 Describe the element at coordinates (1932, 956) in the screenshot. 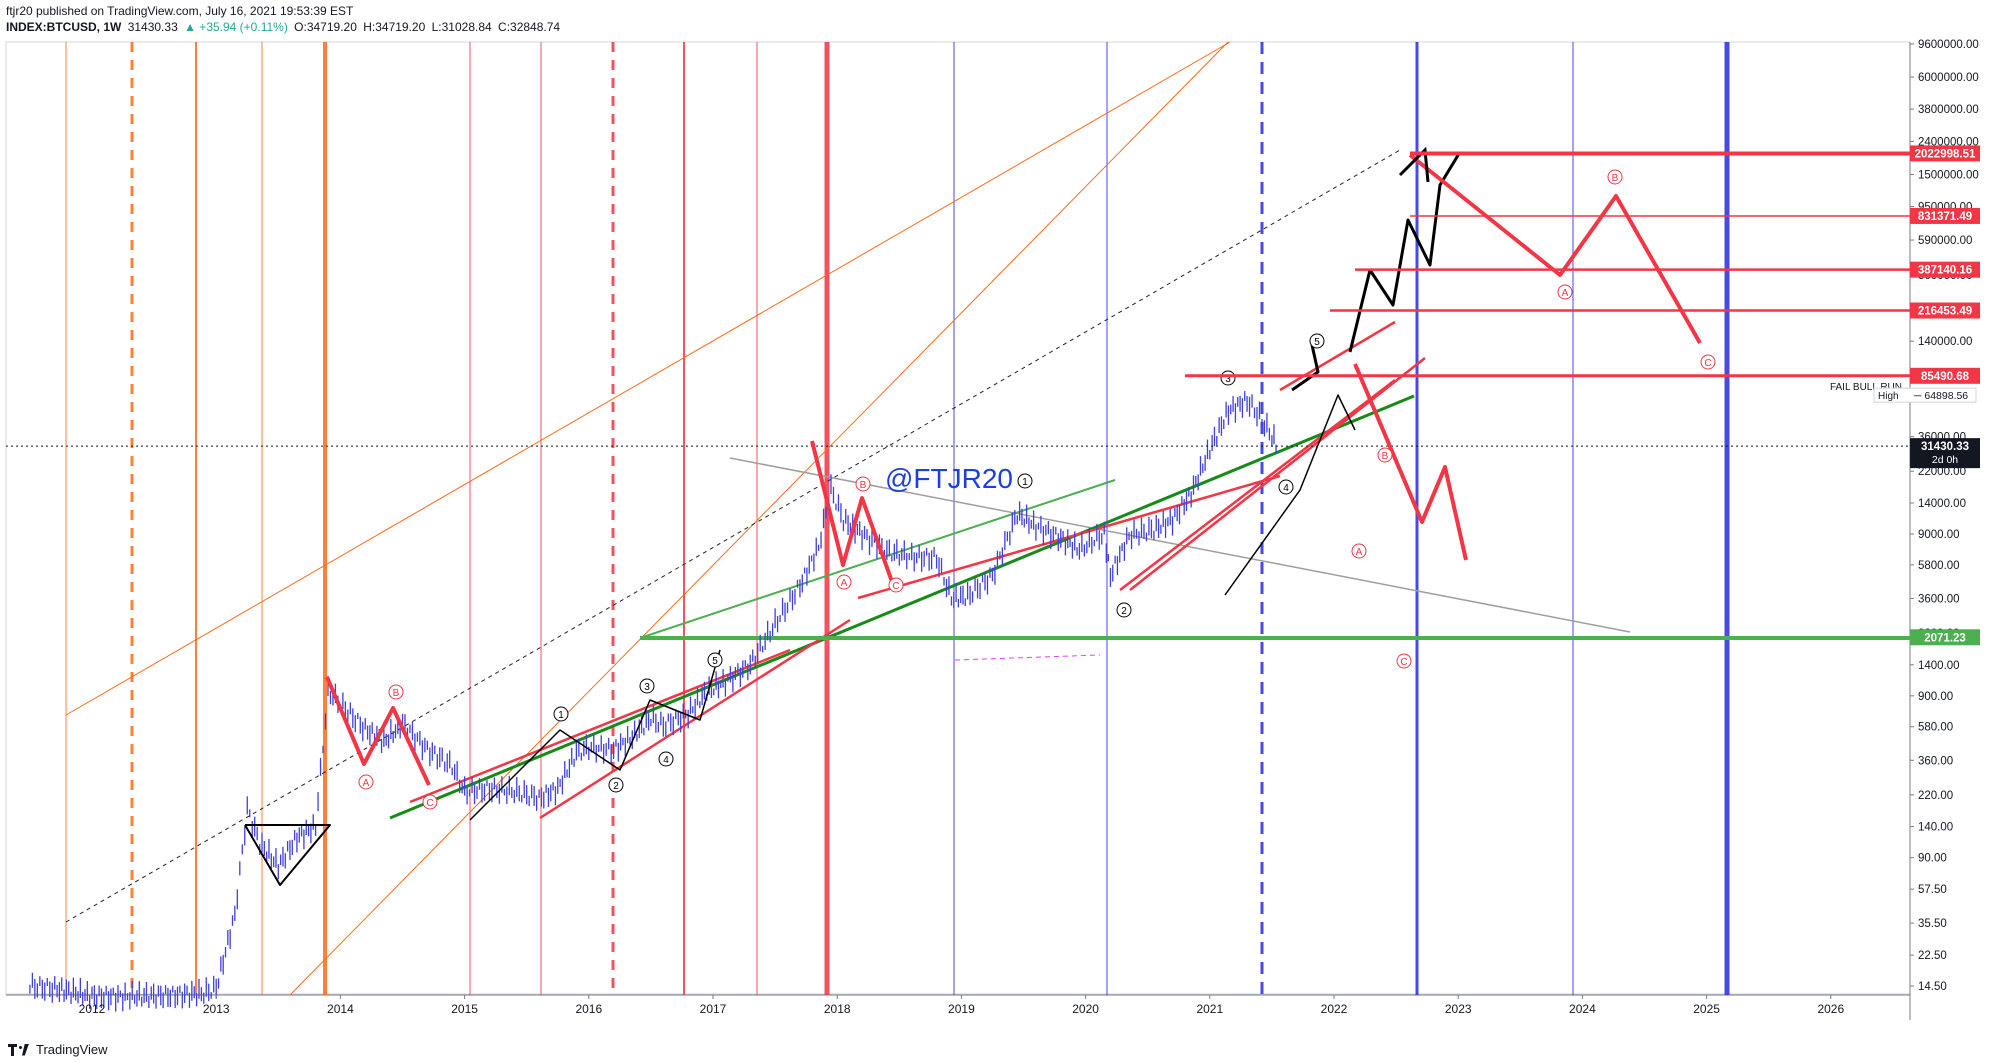

I see `y-tick-label: 22.50` at that location.